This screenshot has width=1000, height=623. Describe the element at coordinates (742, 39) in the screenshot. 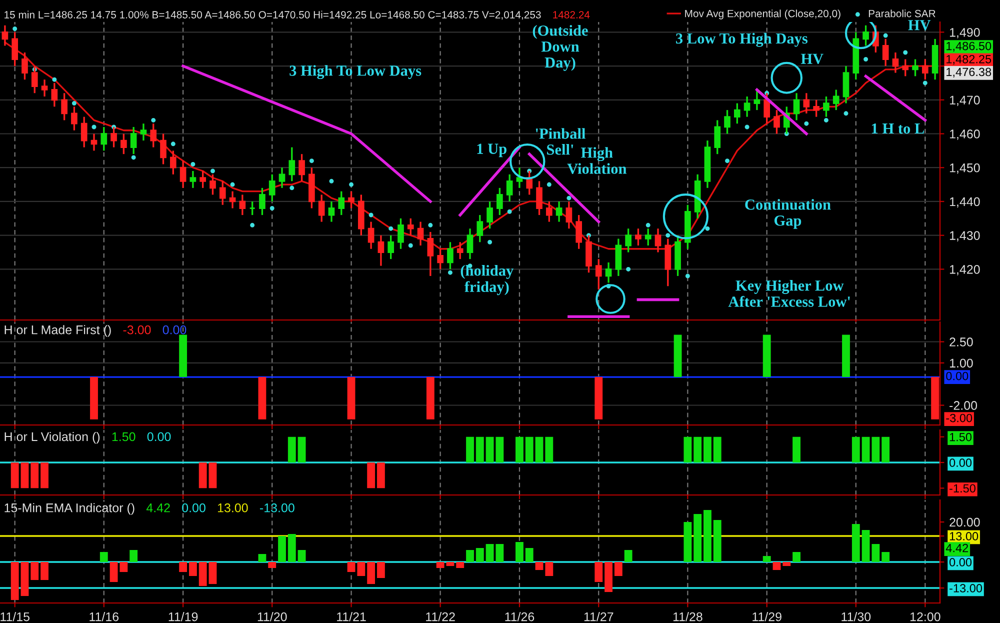

I see `annotation: 3 Low To High Days` at that location.